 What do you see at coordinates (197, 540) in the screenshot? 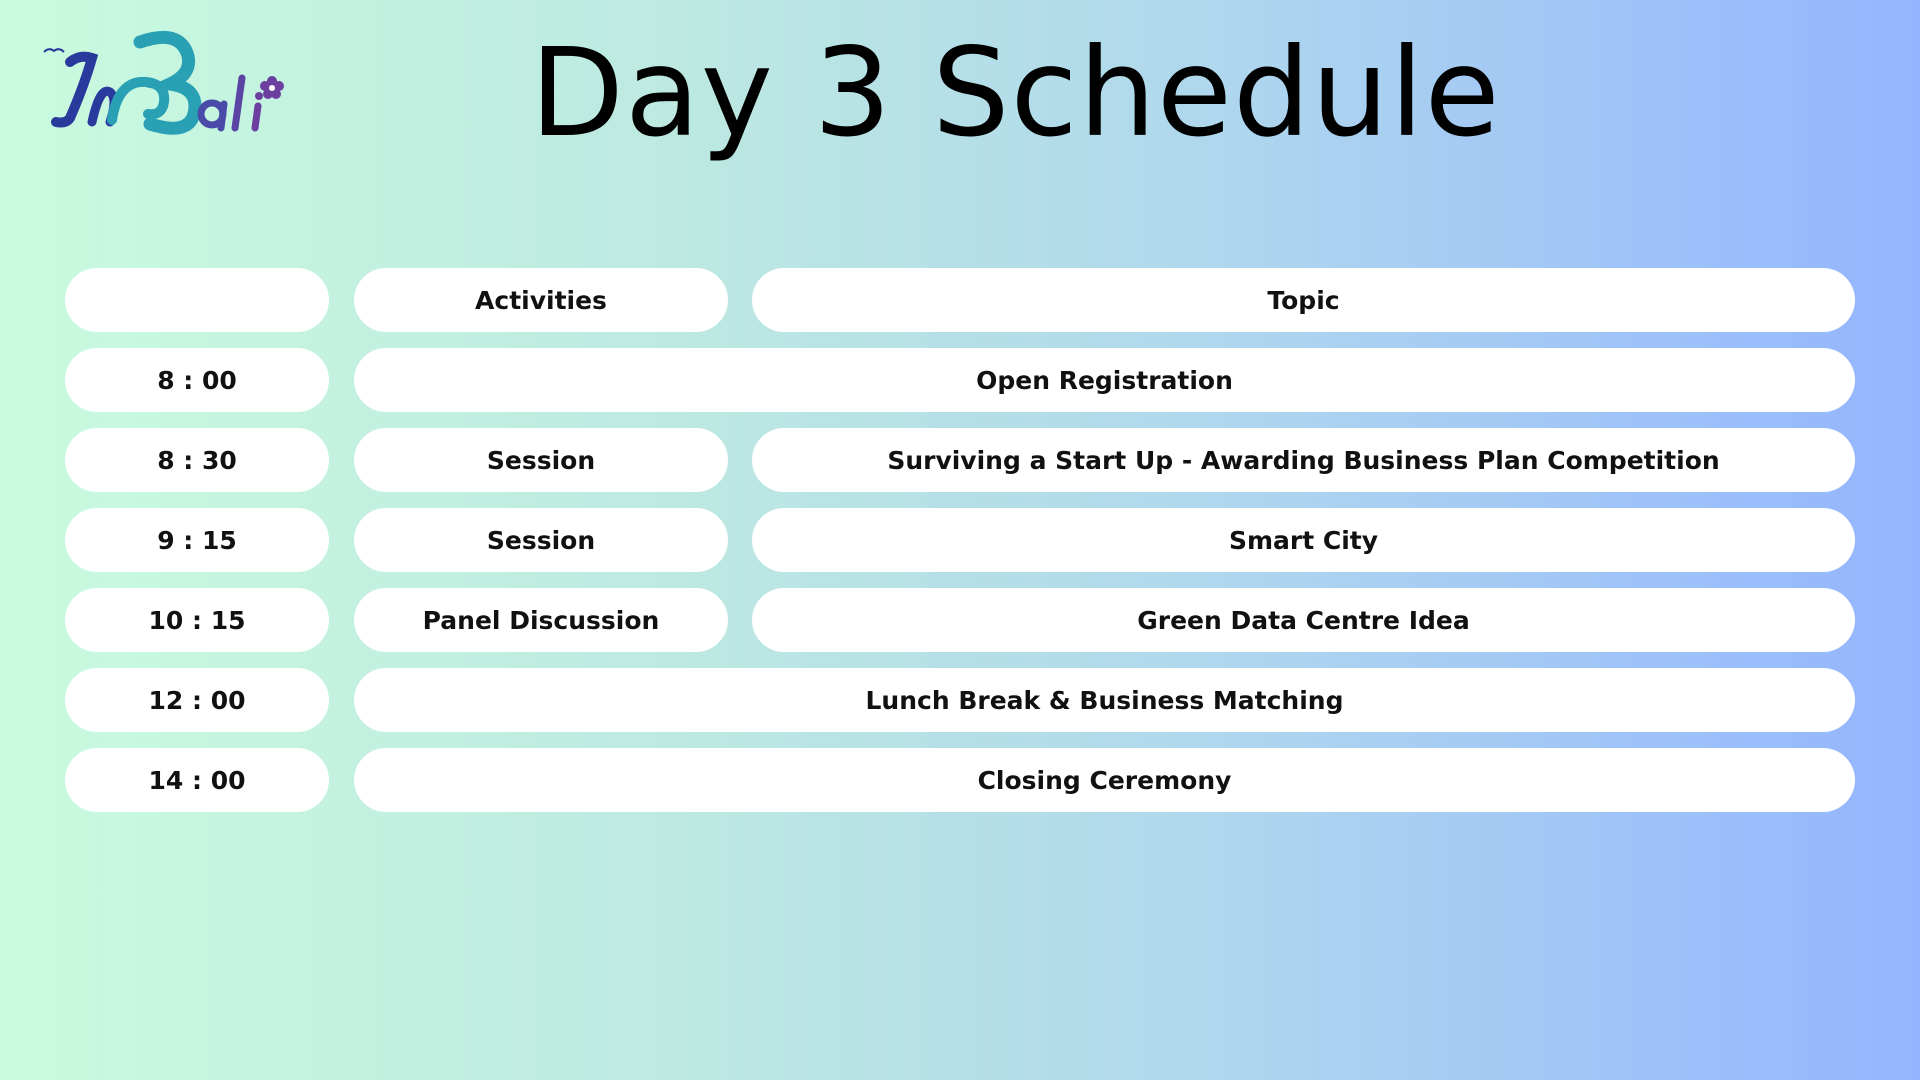
I see `time-cell: 9 : 15` at bounding box center [197, 540].